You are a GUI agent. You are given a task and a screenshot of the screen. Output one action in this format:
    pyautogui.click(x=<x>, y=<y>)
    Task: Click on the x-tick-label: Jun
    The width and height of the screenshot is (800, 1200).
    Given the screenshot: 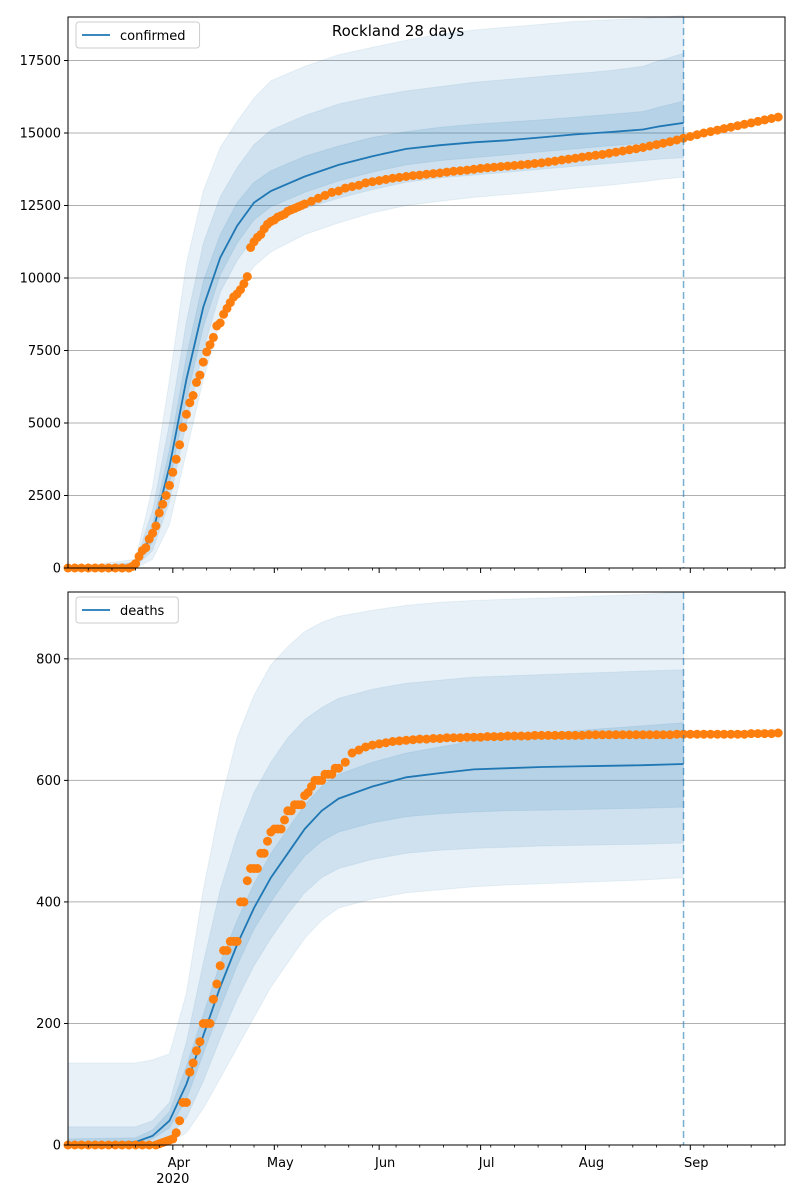 What is the action you would take?
    pyautogui.click(x=384, y=1163)
    